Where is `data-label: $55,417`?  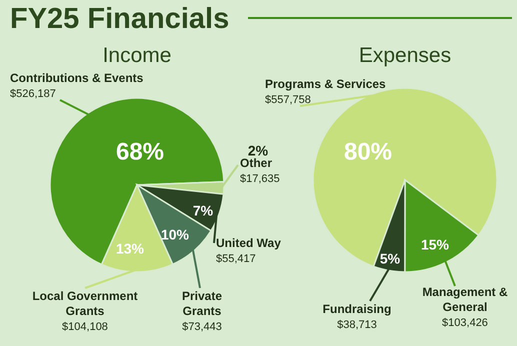
data-label: $55,417 is located at coordinates (236, 259).